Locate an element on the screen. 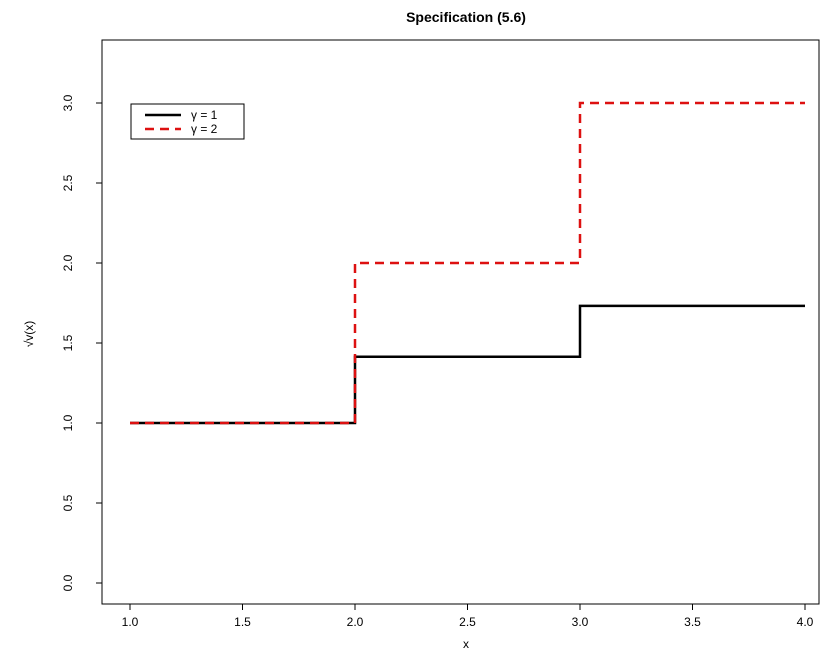  x-axis: 1.0 1.5 2.0 2.5 3.0 3.5 4.0 is located at coordinates (468, 616).